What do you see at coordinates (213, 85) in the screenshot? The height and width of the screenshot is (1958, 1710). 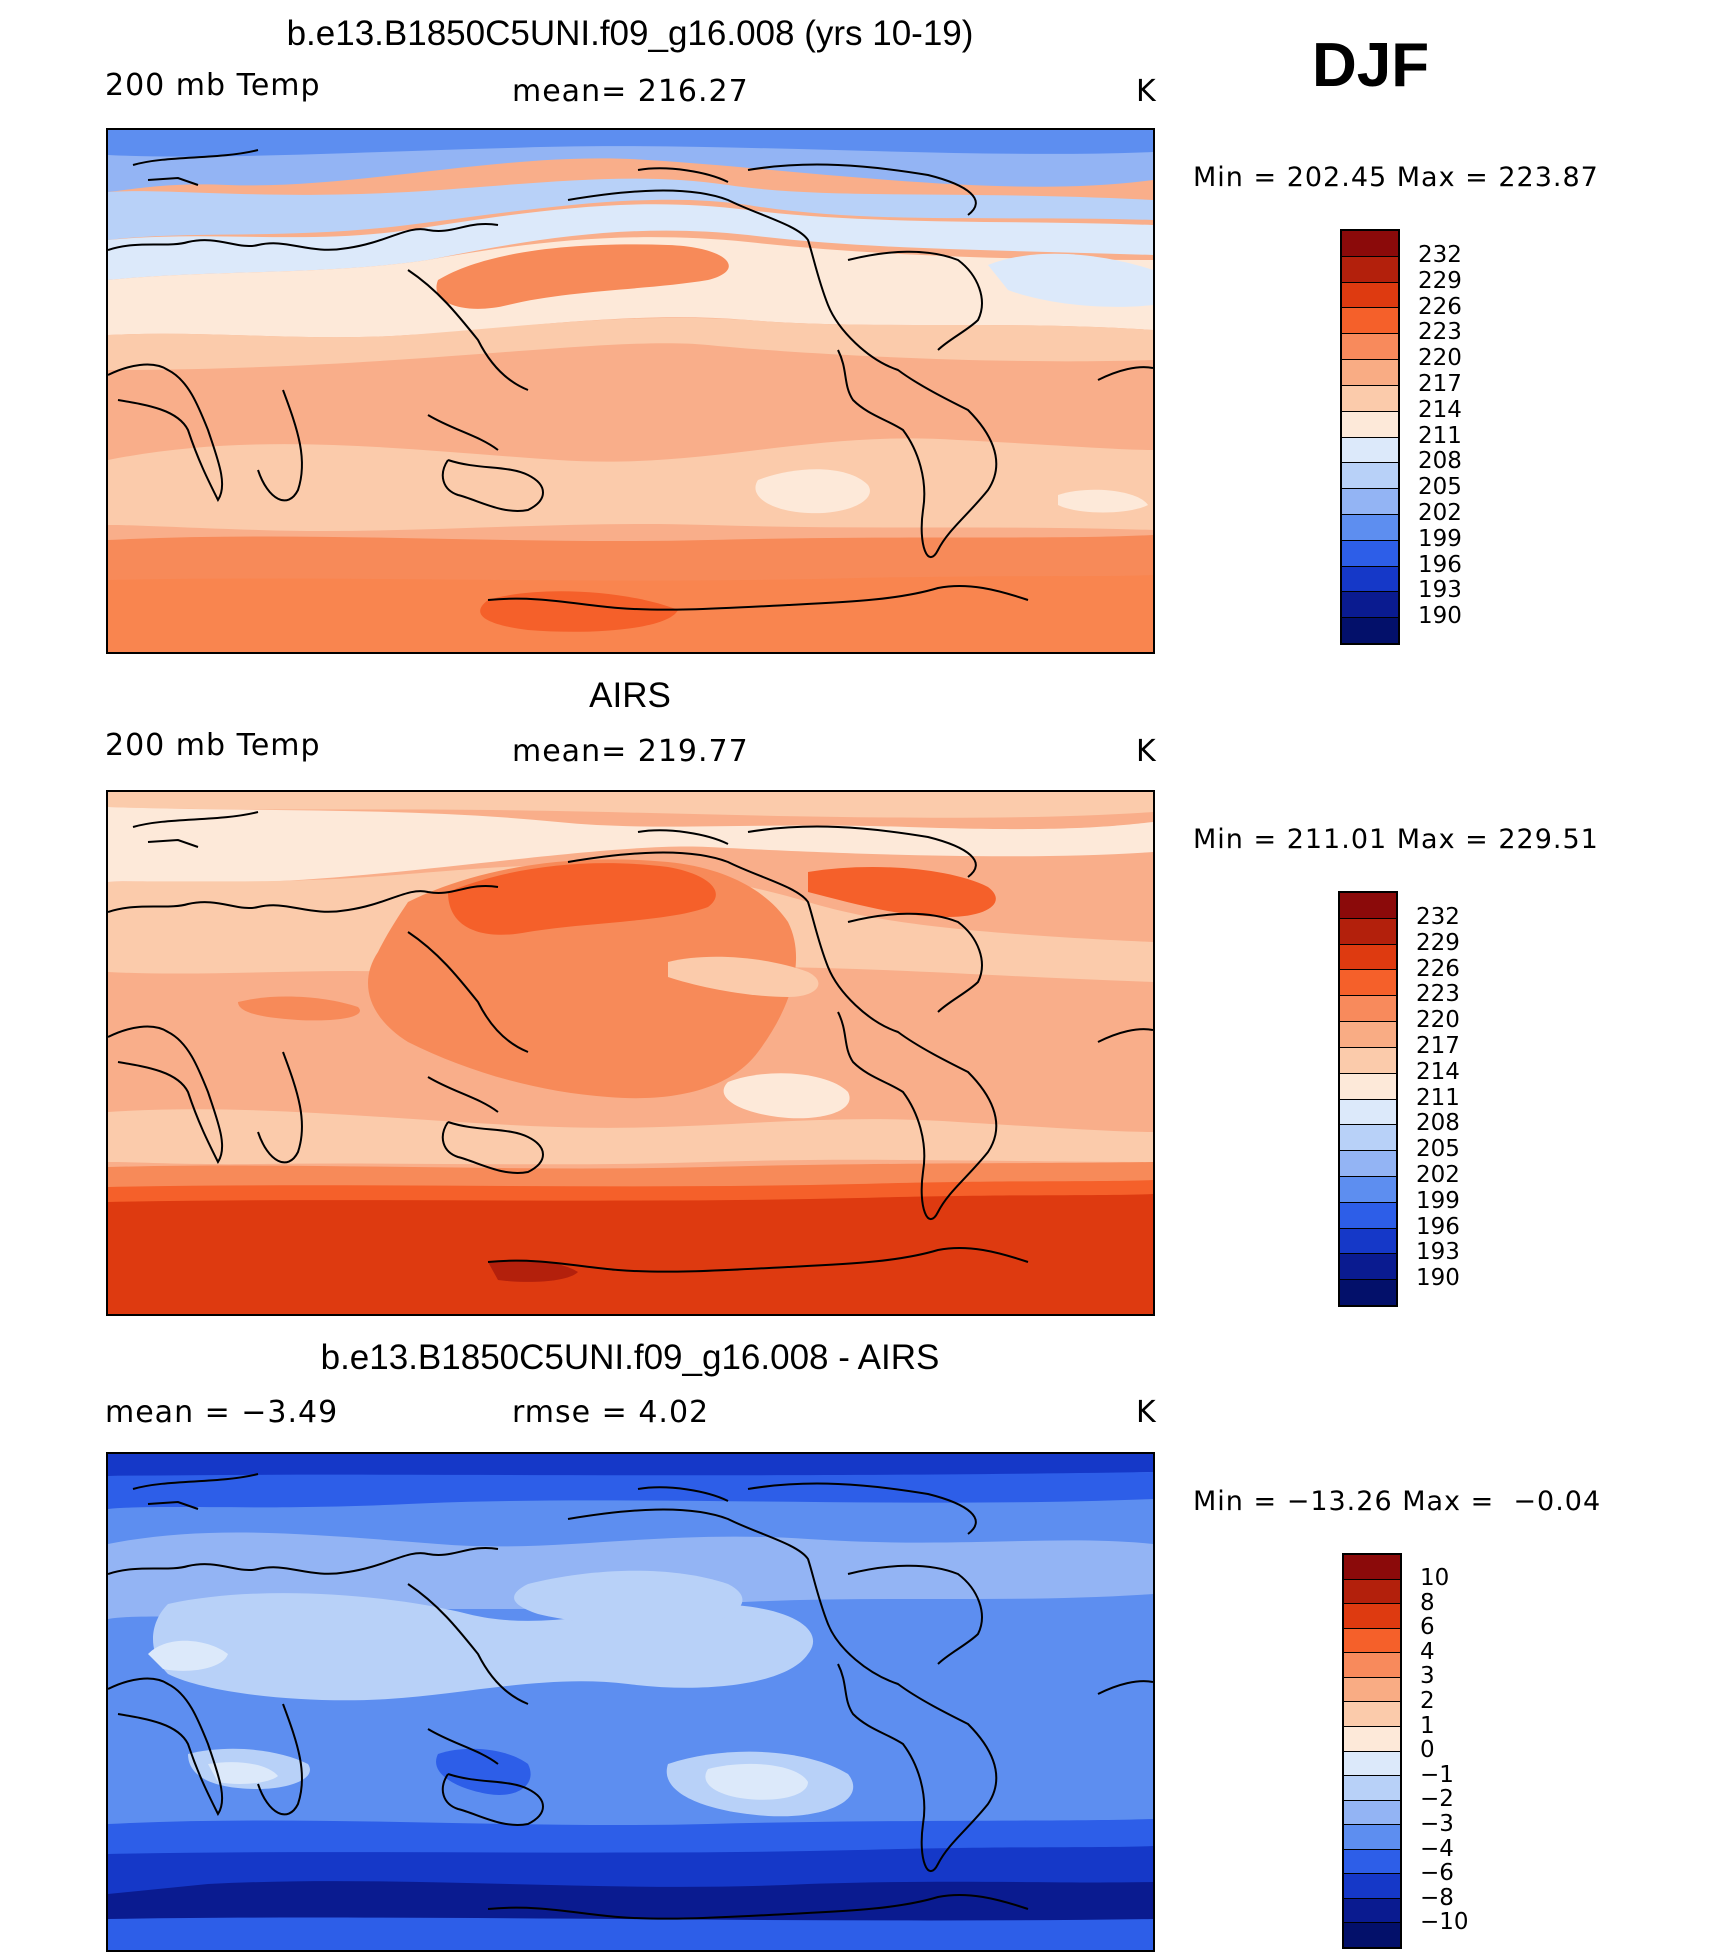 I see `panel1-variable-label: 200 mb Temp` at bounding box center [213, 85].